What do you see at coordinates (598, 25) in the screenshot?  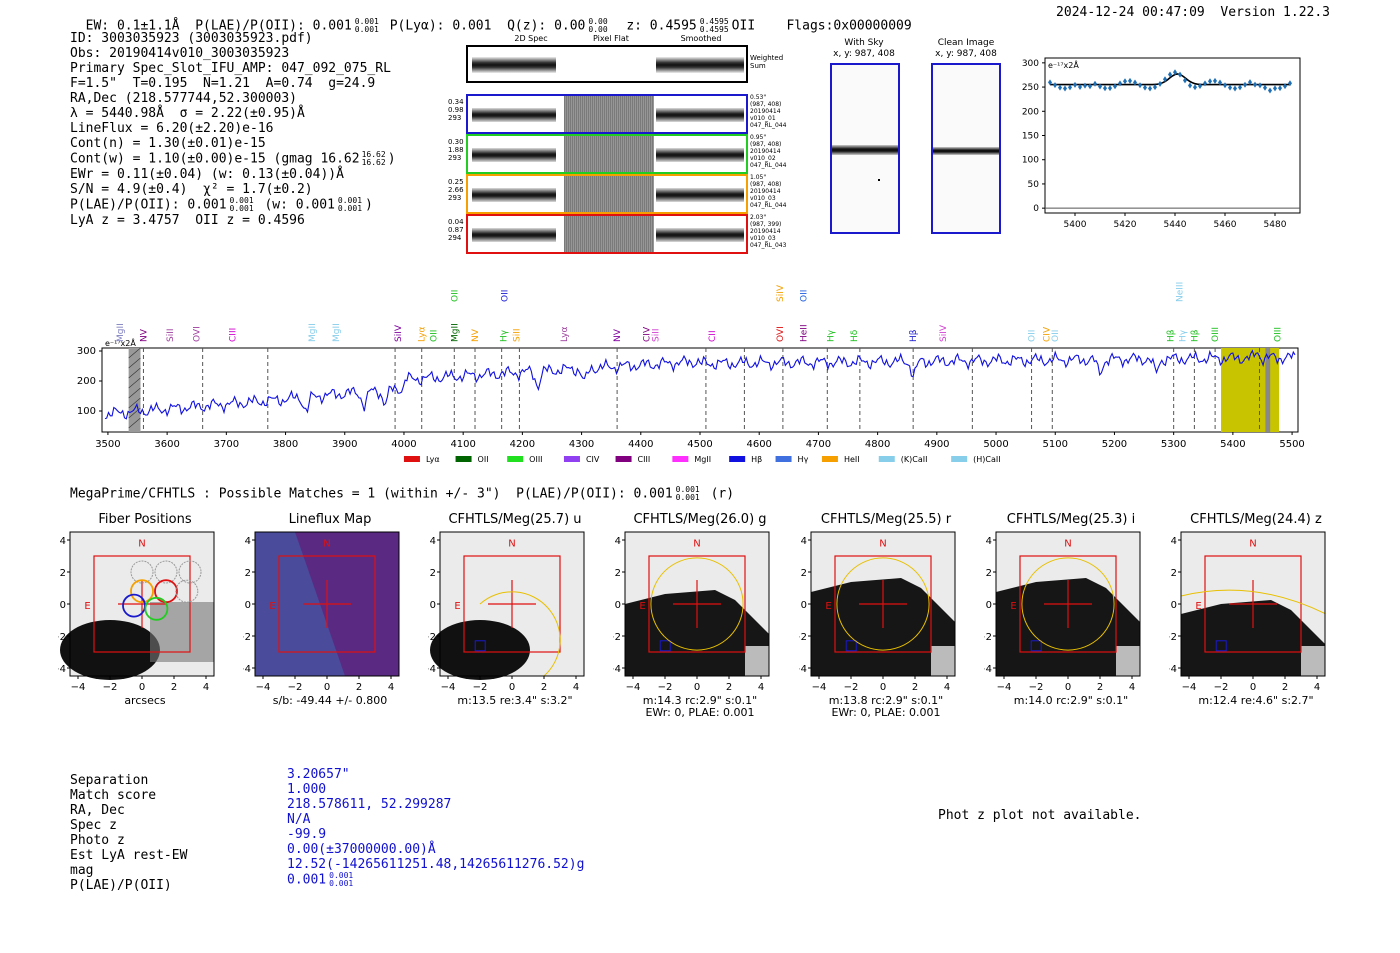 I see `header-qz-frac: 0.00 0.00` at bounding box center [598, 25].